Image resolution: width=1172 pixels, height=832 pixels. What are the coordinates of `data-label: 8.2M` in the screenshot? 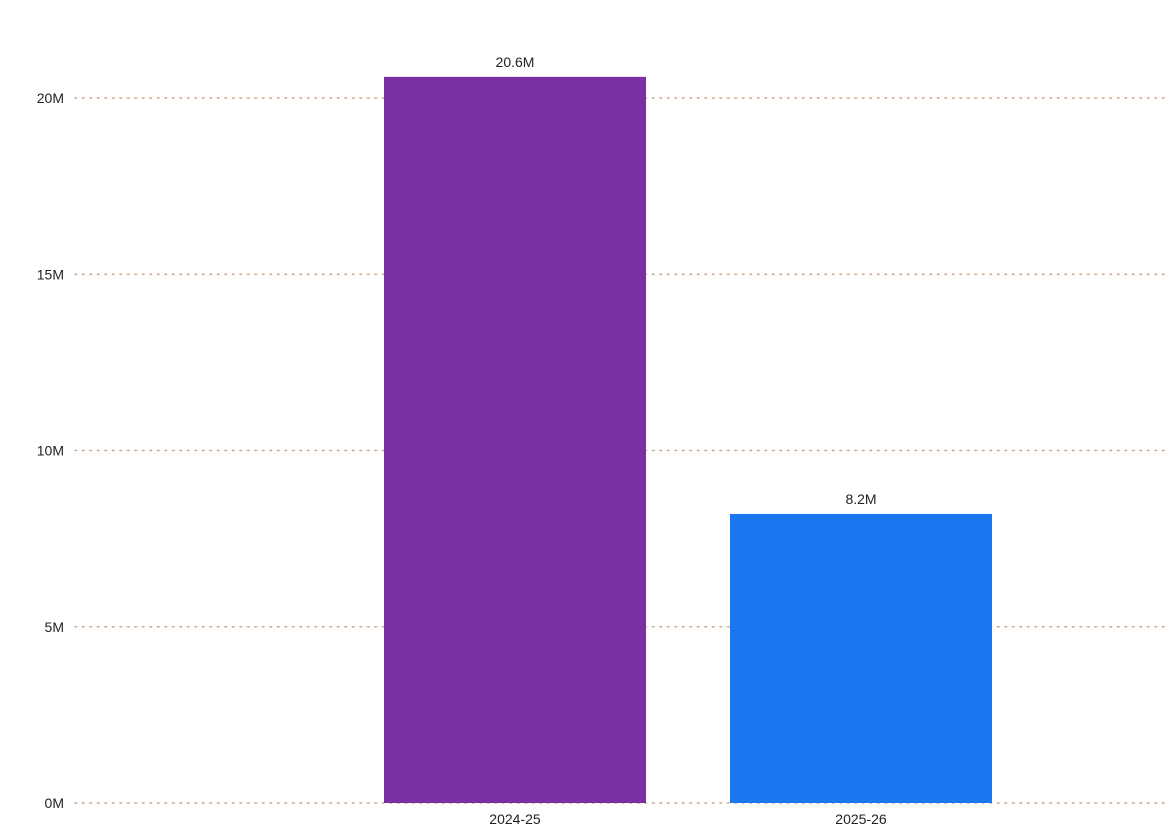 It's located at (860, 499).